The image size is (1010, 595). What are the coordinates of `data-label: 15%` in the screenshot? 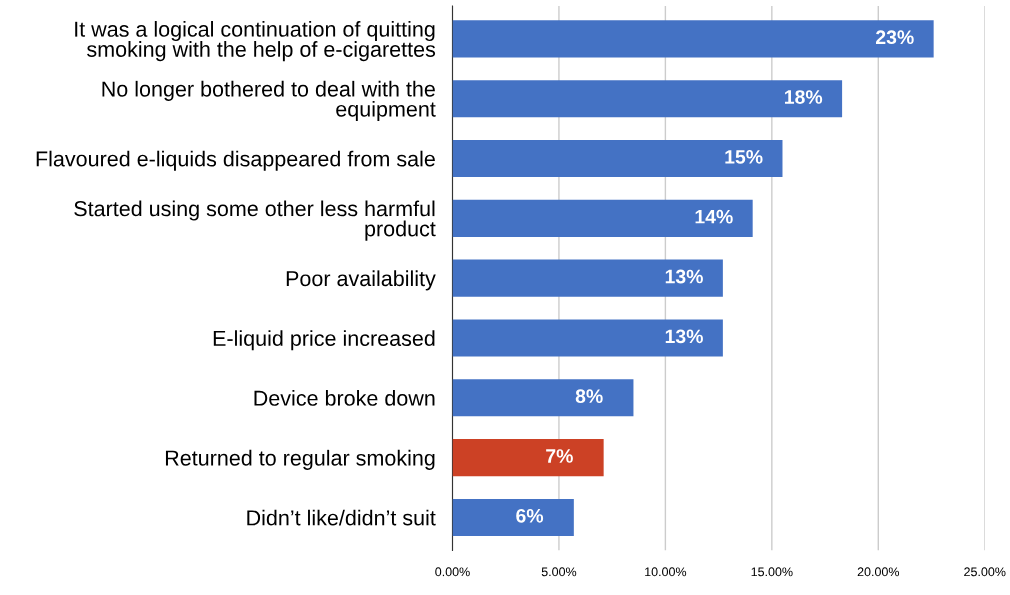 It's located at (744, 157).